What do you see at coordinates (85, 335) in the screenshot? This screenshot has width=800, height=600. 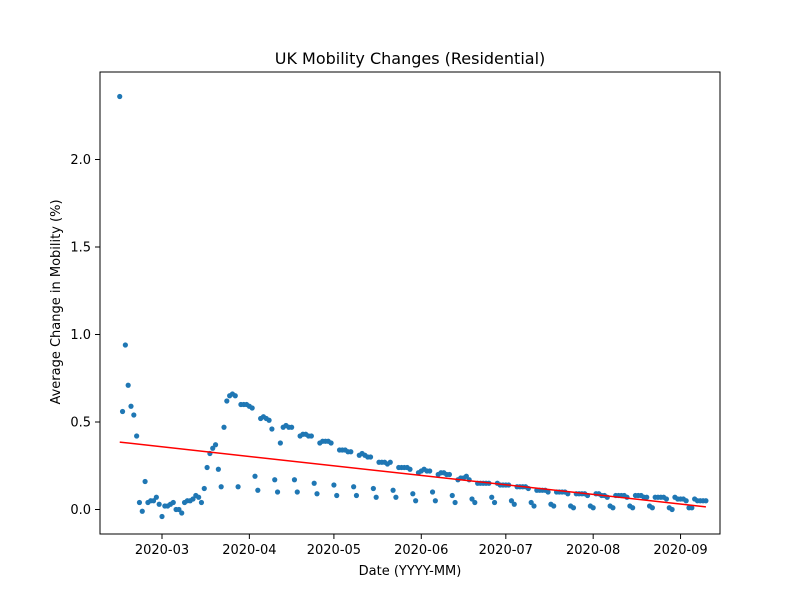 I see `y-axis-ticks: 0.0 0.5 1.0 1.5 2.0` at bounding box center [85, 335].